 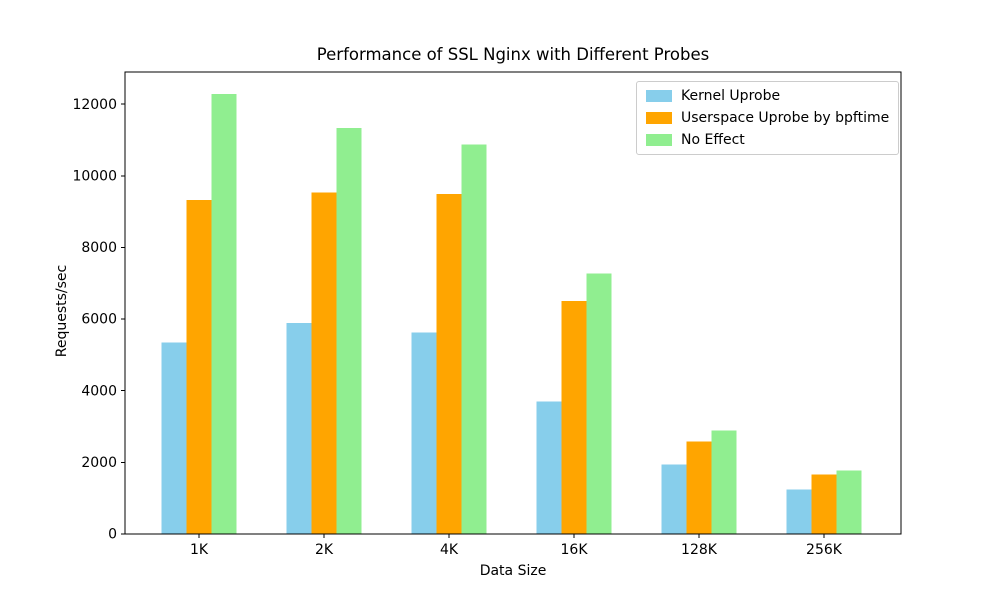 I want to click on bar-no-effect-16k, so click(x=599, y=403).